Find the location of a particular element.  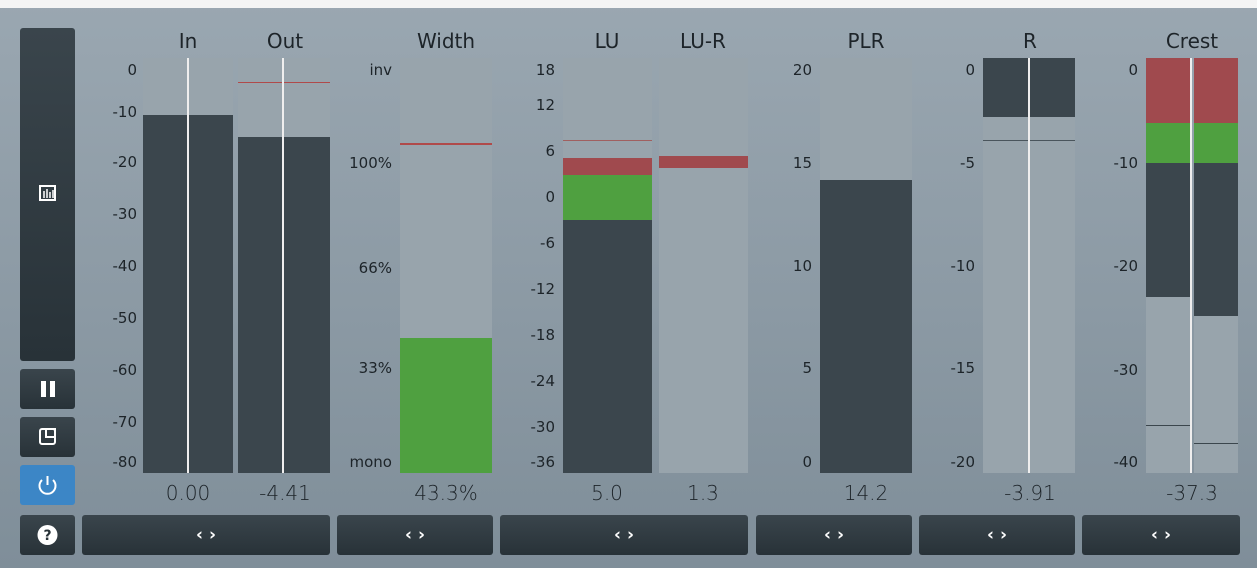

meter-title: LU is located at coordinates (607, 41).